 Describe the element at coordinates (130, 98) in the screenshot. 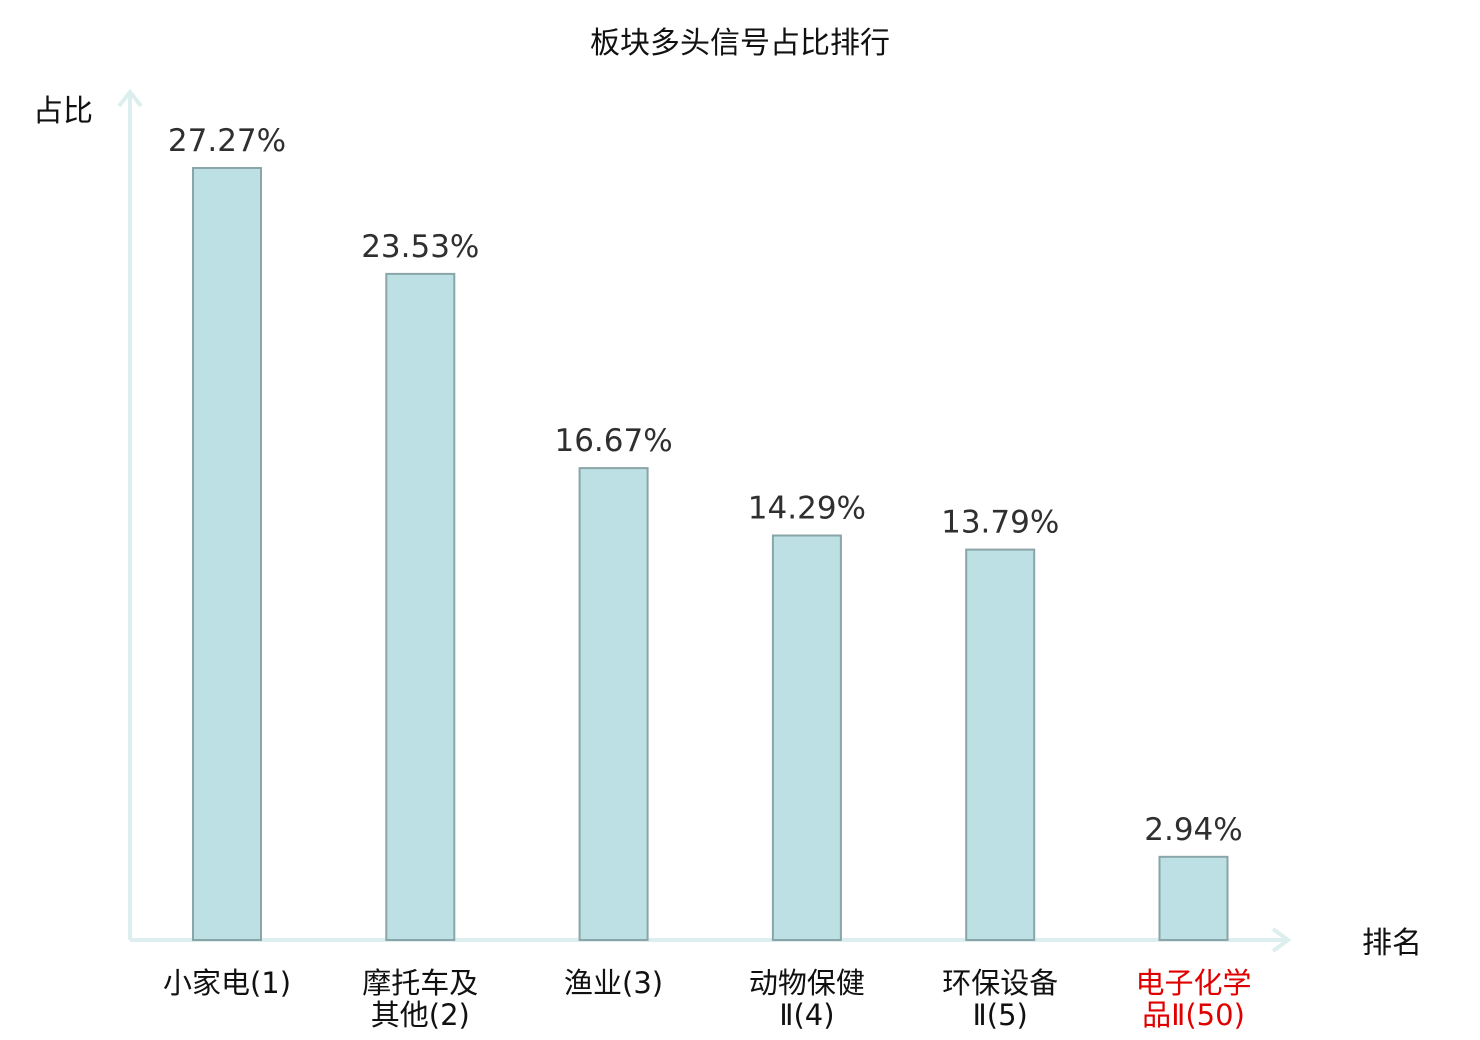

I see `y-axis-arrow-head` at that location.